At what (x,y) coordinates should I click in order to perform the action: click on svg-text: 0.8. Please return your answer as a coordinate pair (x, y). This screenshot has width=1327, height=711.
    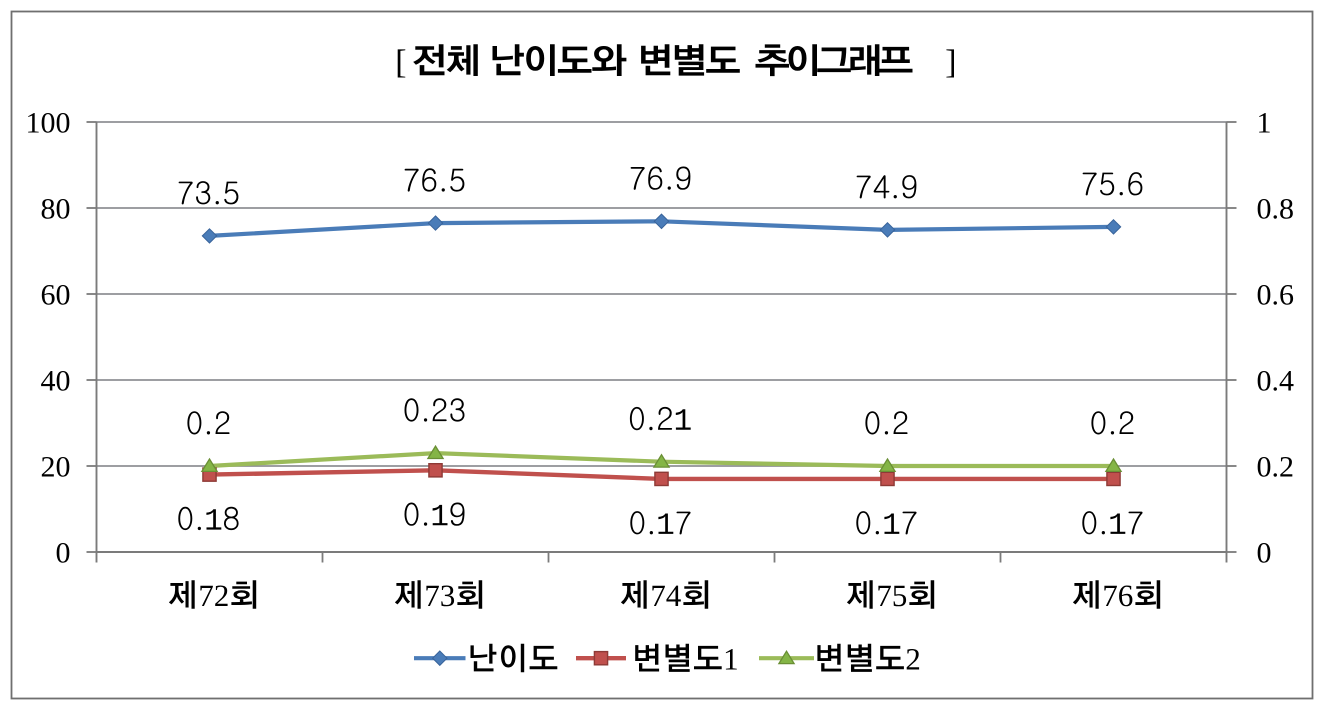
    Looking at the image, I should click on (1276, 209).